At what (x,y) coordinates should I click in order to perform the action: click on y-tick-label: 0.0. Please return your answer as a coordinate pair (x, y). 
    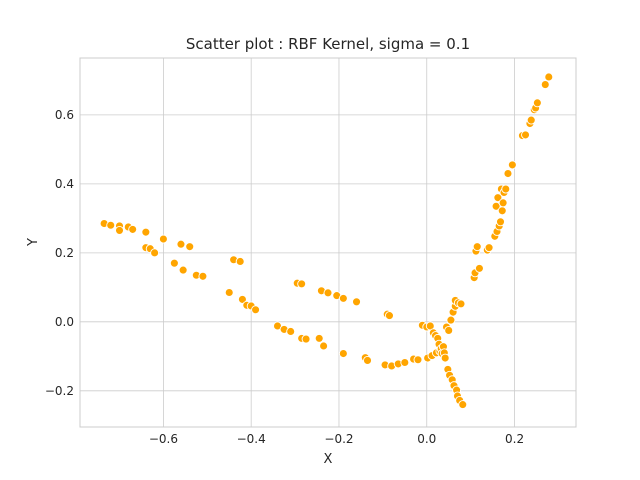
    Looking at the image, I should click on (64, 322).